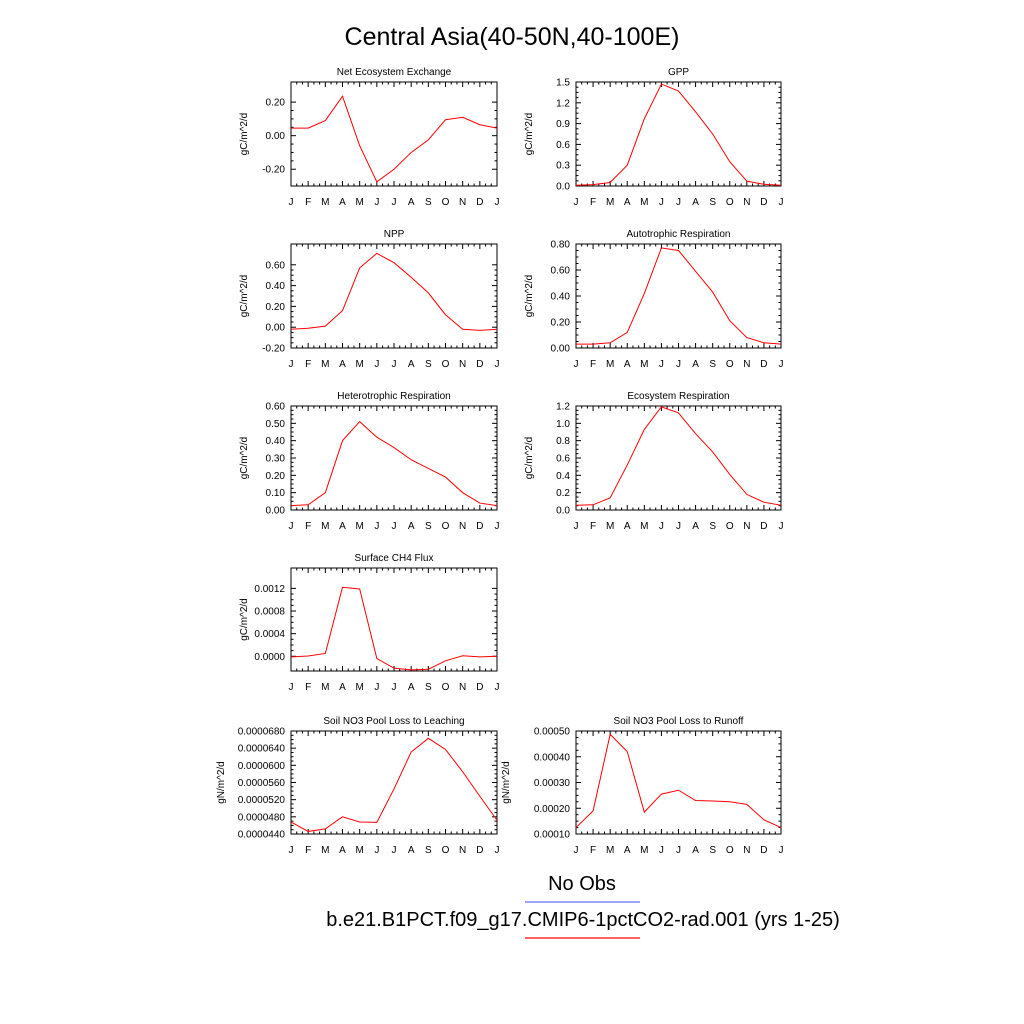 The height and width of the screenshot is (1024, 1024). What do you see at coordinates (393, 721) in the screenshot?
I see `chart-title: Soil NO3 Pool Loss to Leaching` at bounding box center [393, 721].